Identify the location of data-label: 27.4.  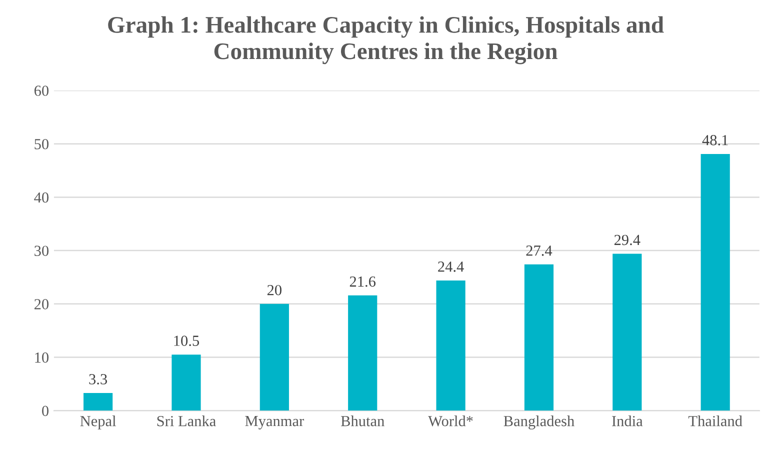
(539, 251).